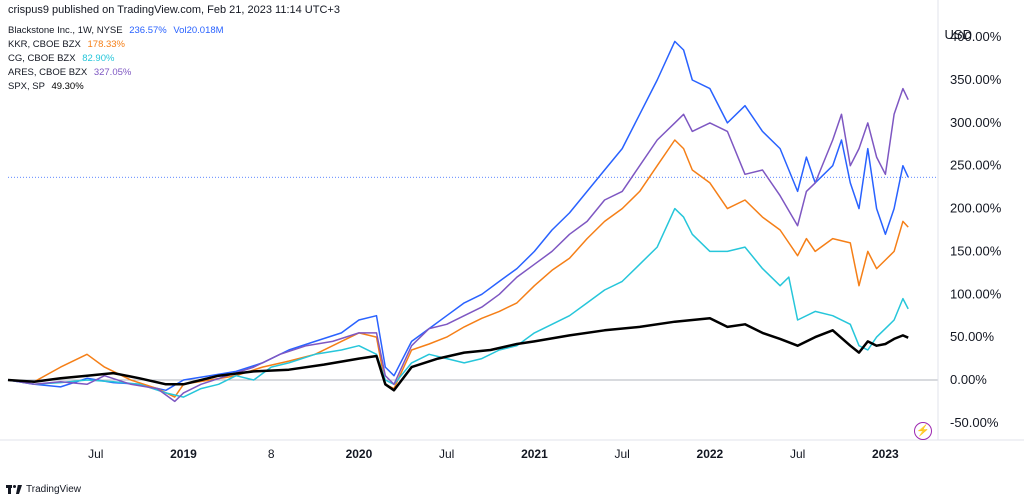 The height and width of the screenshot is (499, 1024). What do you see at coordinates (458, 354) in the screenshot?
I see `series-line-spx` at bounding box center [458, 354].